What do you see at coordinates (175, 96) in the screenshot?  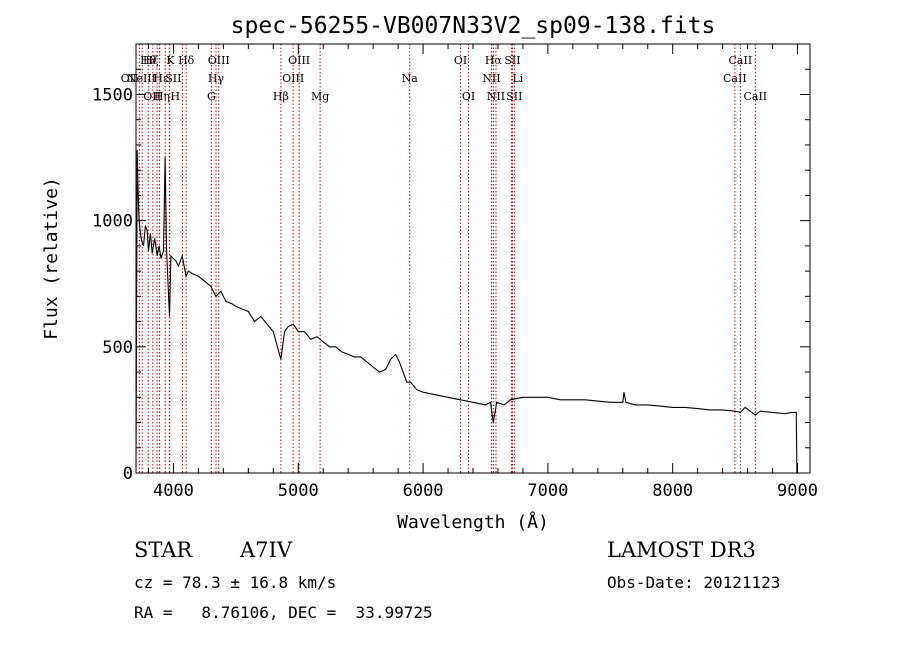 I see `spectral-line-label: H` at bounding box center [175, 96].